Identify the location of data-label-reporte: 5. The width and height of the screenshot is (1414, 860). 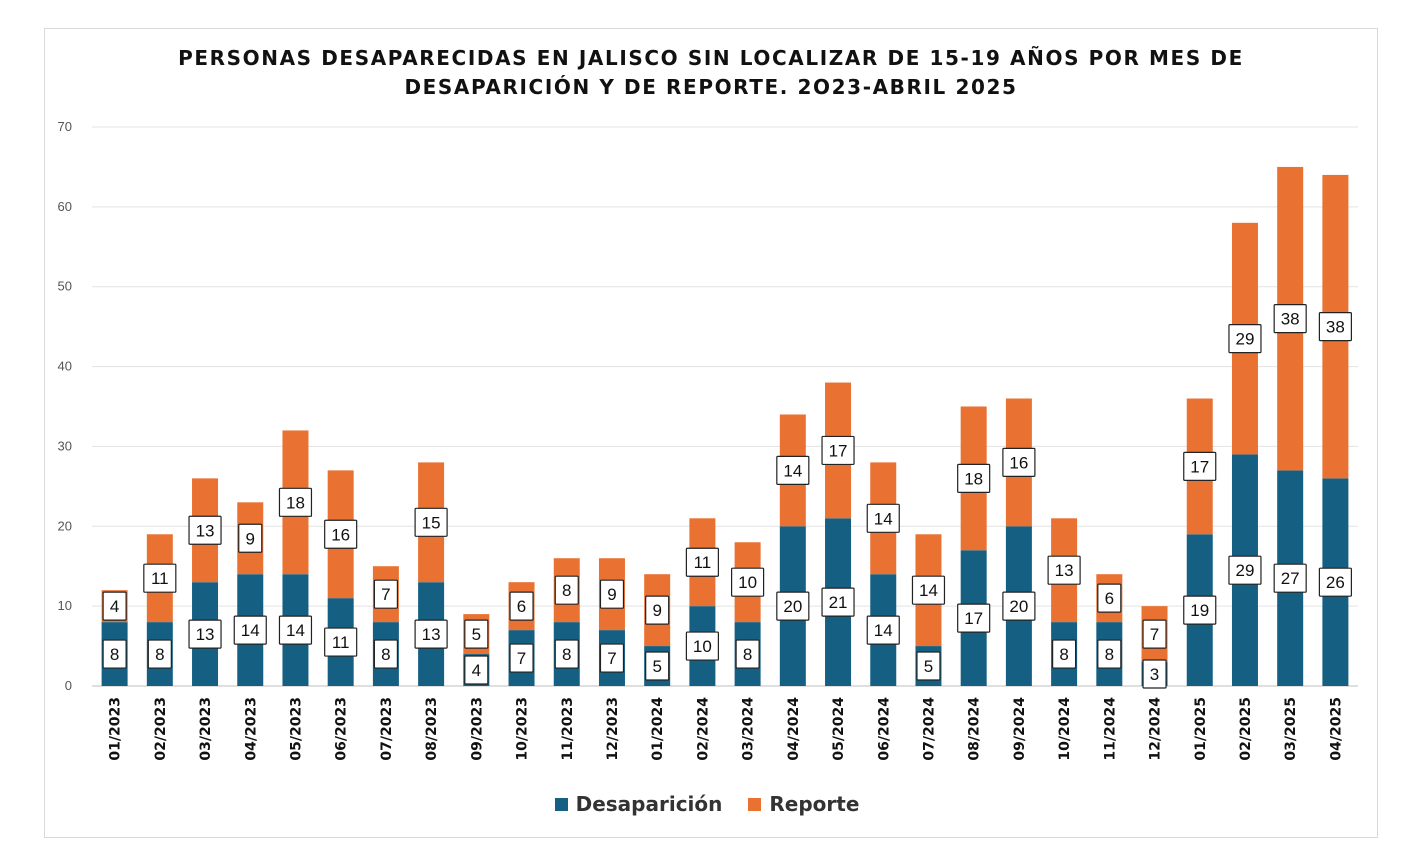
(476, 634).